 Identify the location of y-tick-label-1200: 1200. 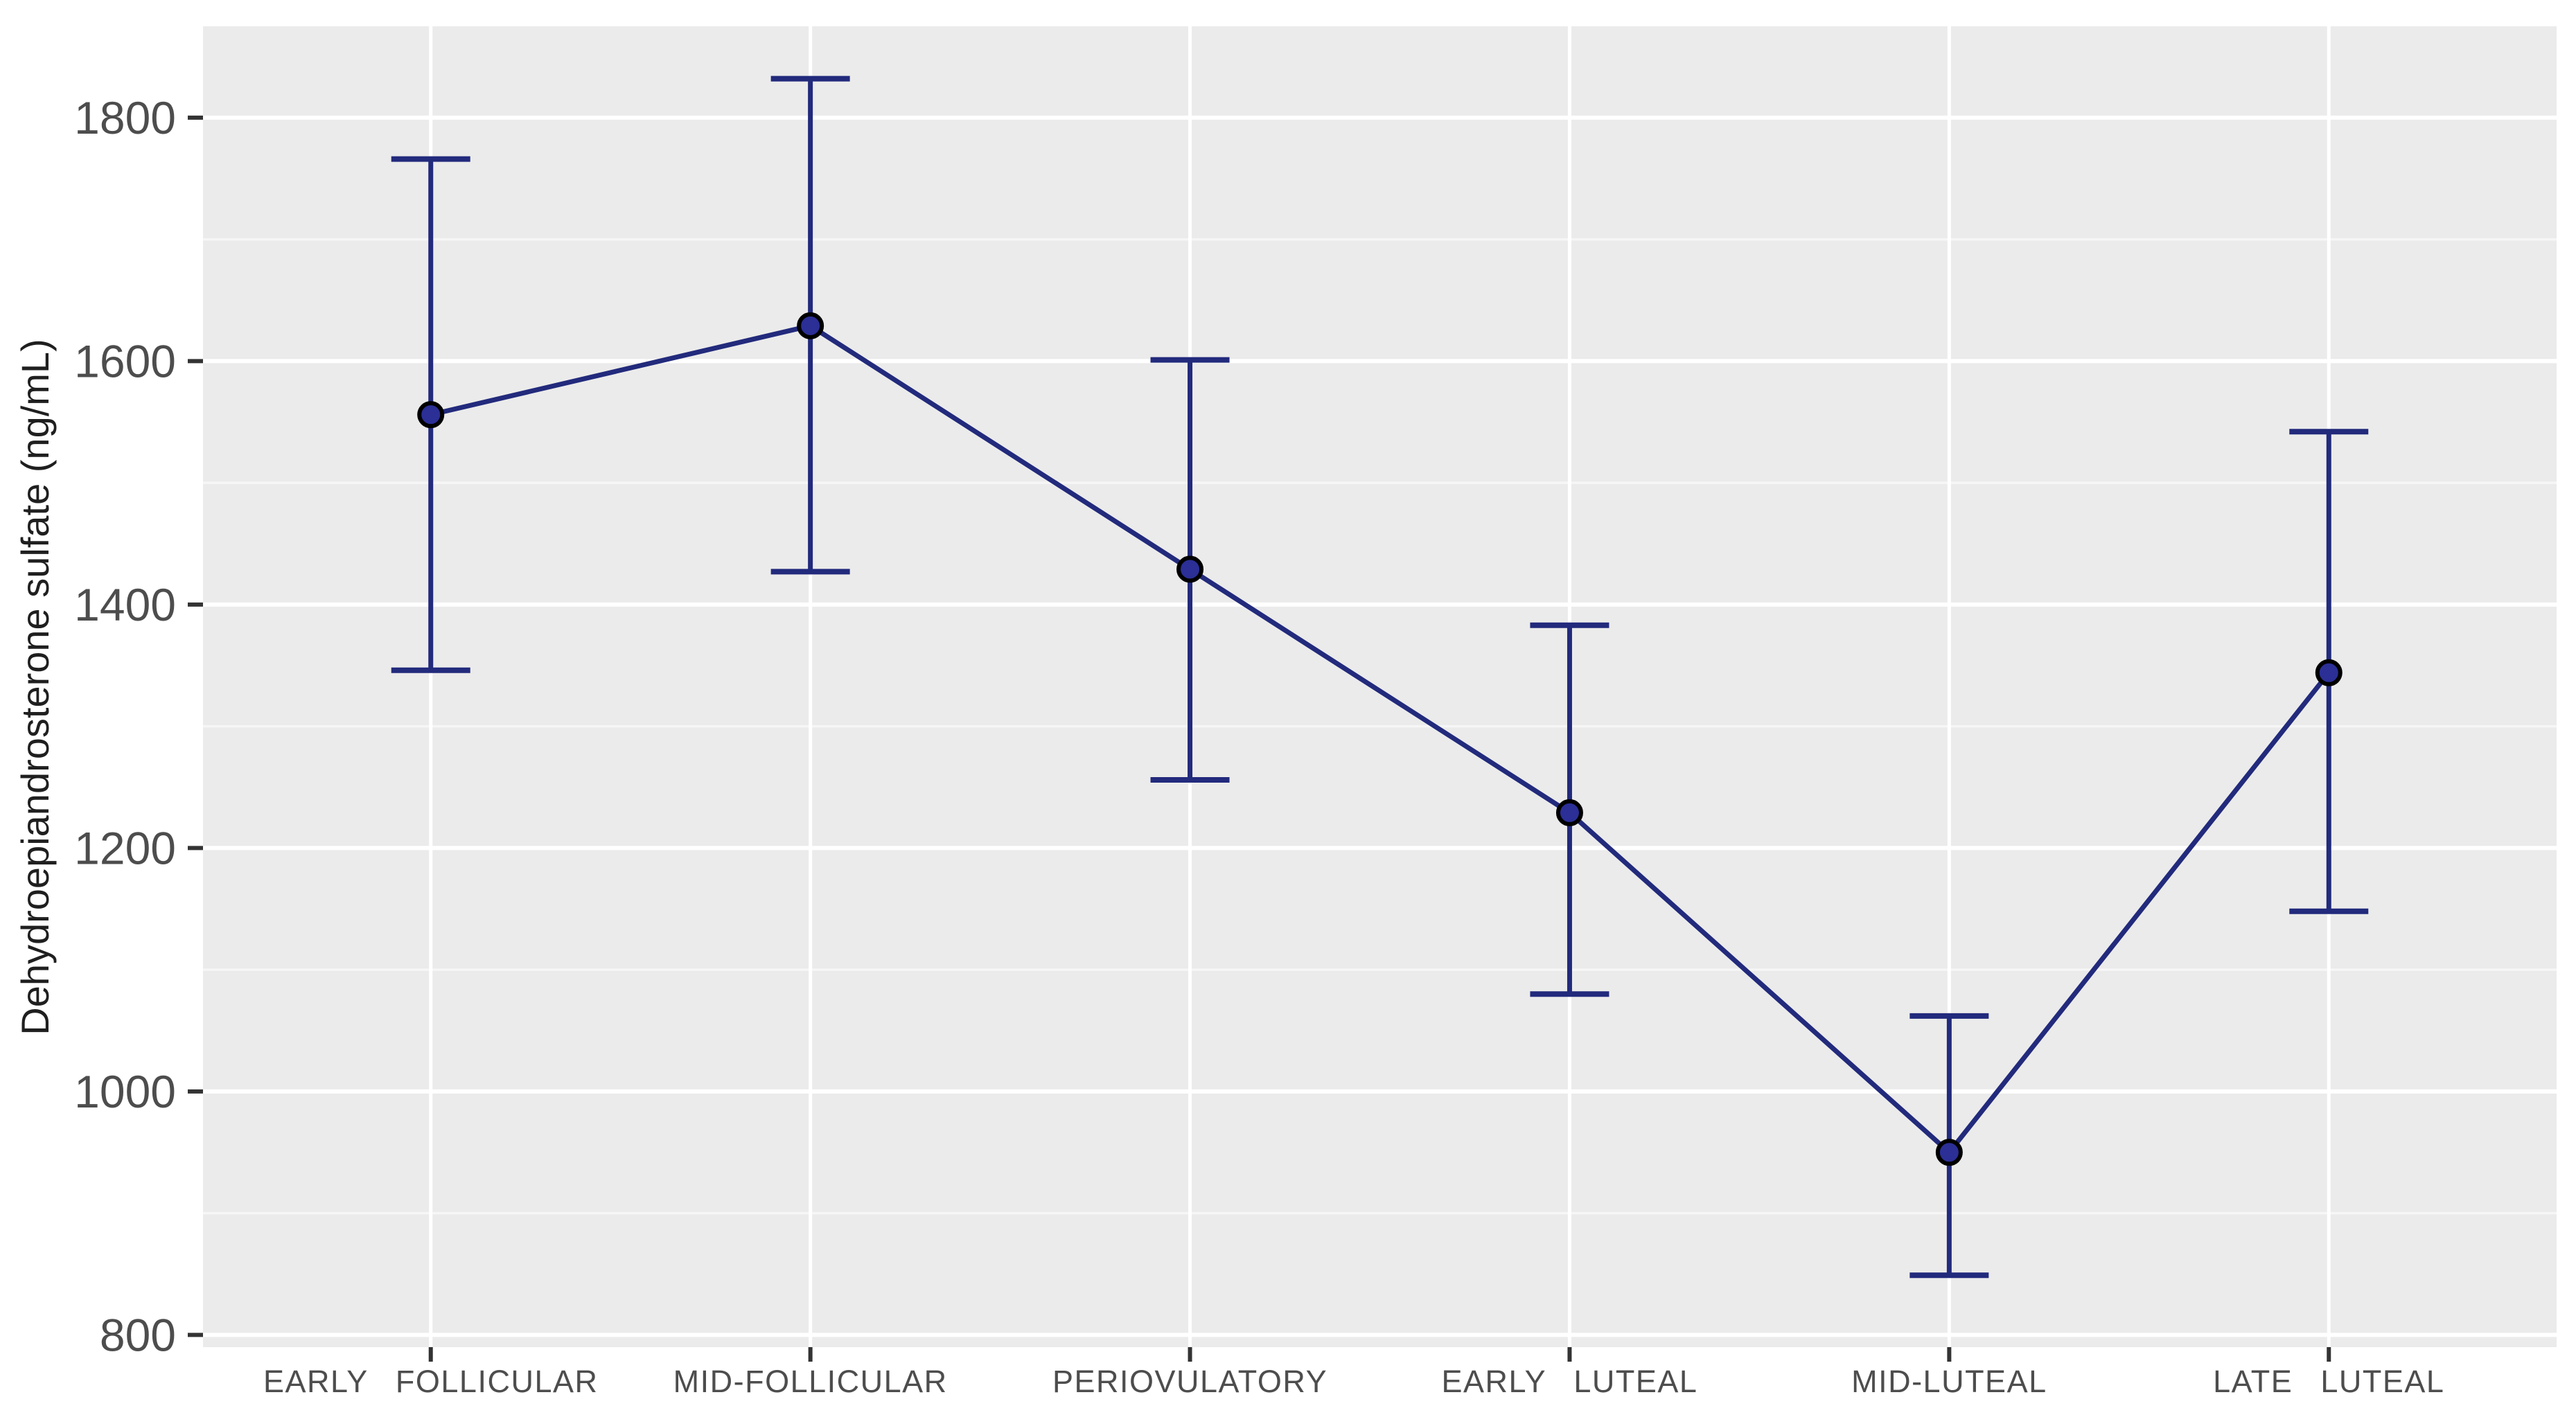
(125, 847).